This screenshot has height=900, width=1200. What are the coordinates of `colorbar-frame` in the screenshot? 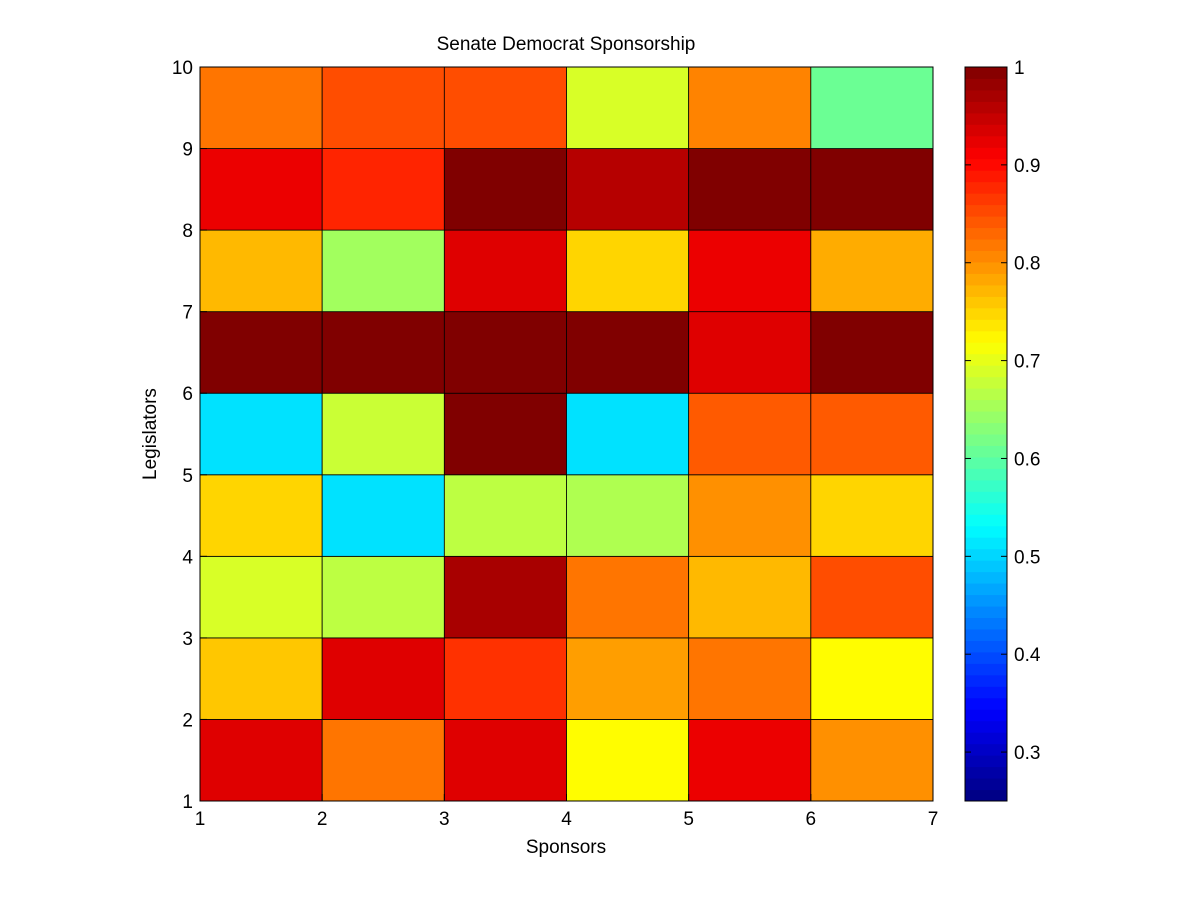 It's located at (986, 434).